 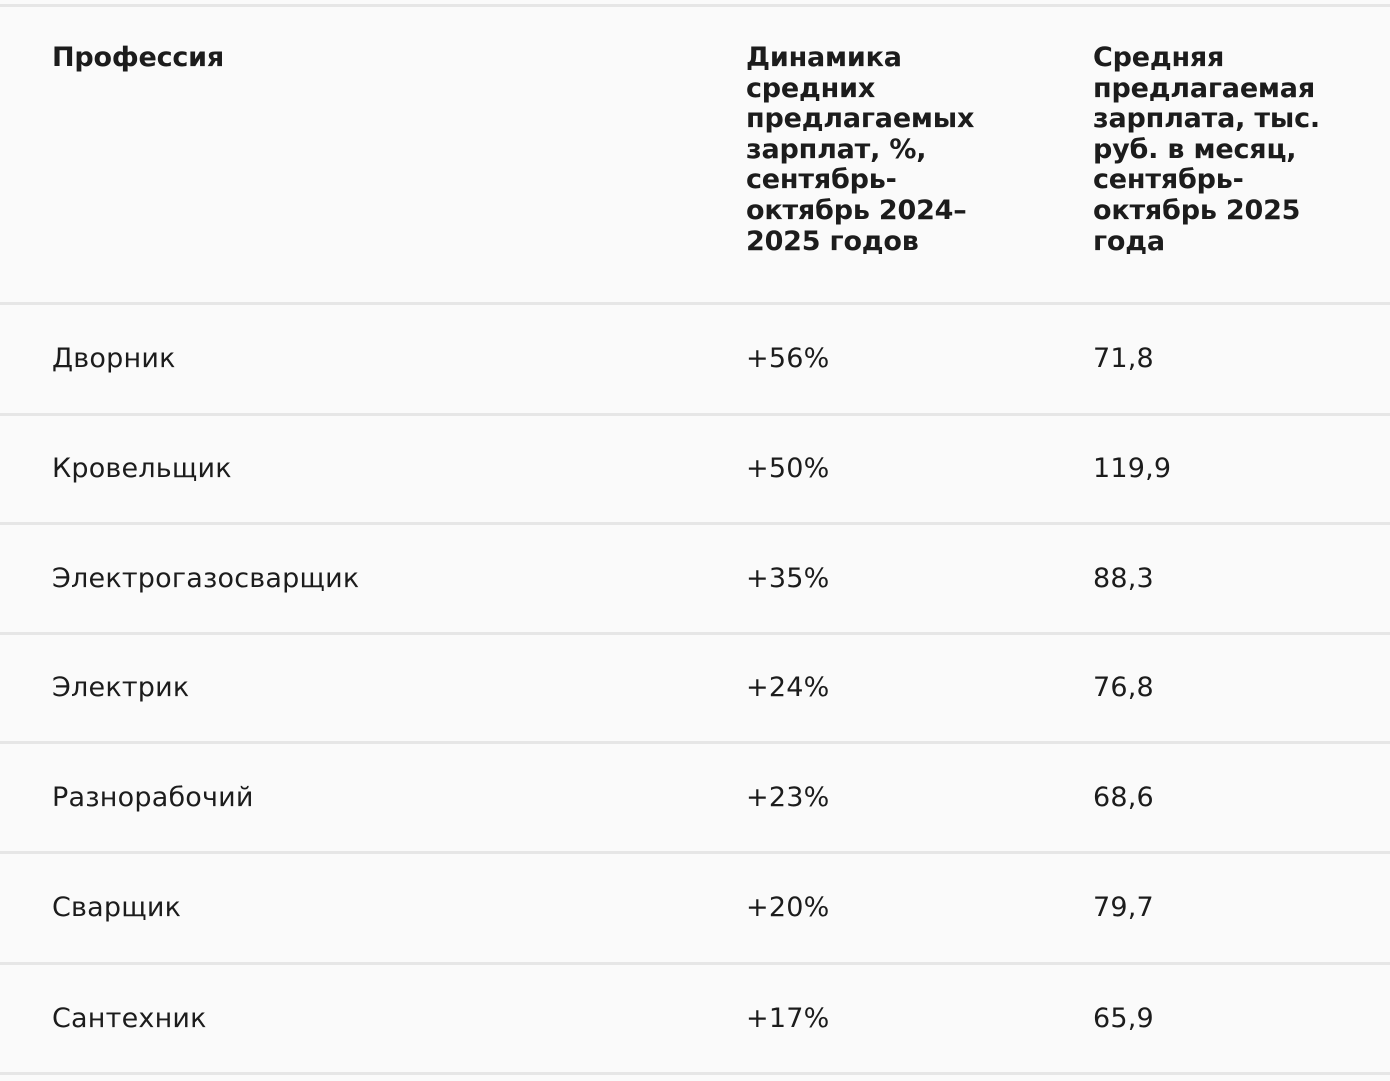 What do you see at coordinates (1132, 468) in the screenshot?
I see `cell-average-salary: 119,9` at bounding box center [1132, 468].